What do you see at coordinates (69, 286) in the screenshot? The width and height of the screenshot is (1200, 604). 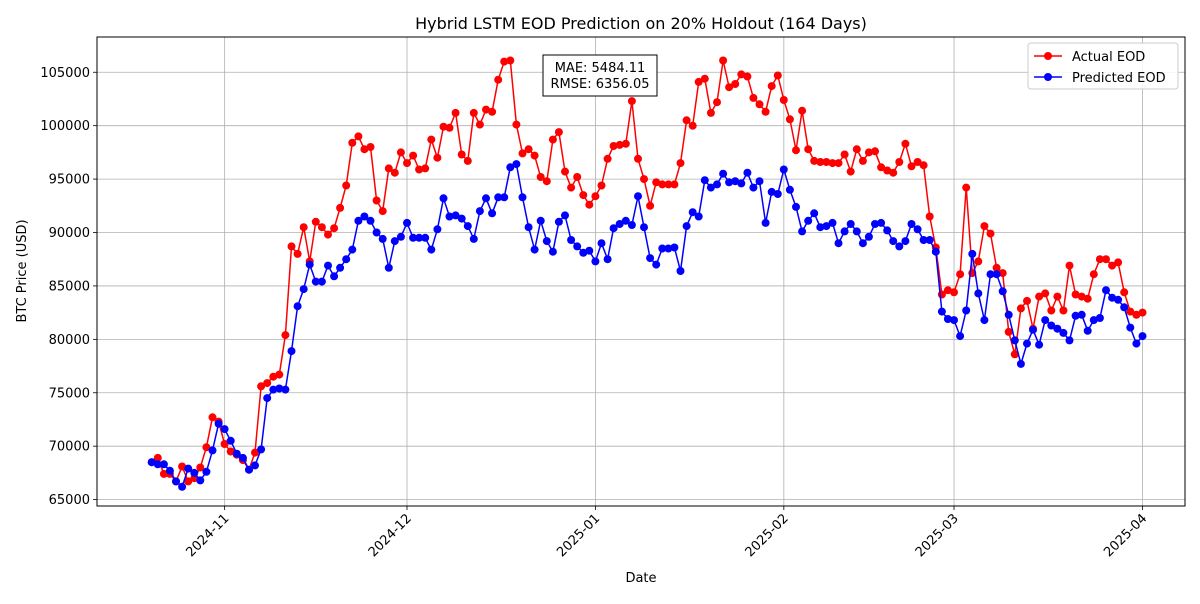 I see `y-tick-label: 85000` at bounding box center [69, 286].